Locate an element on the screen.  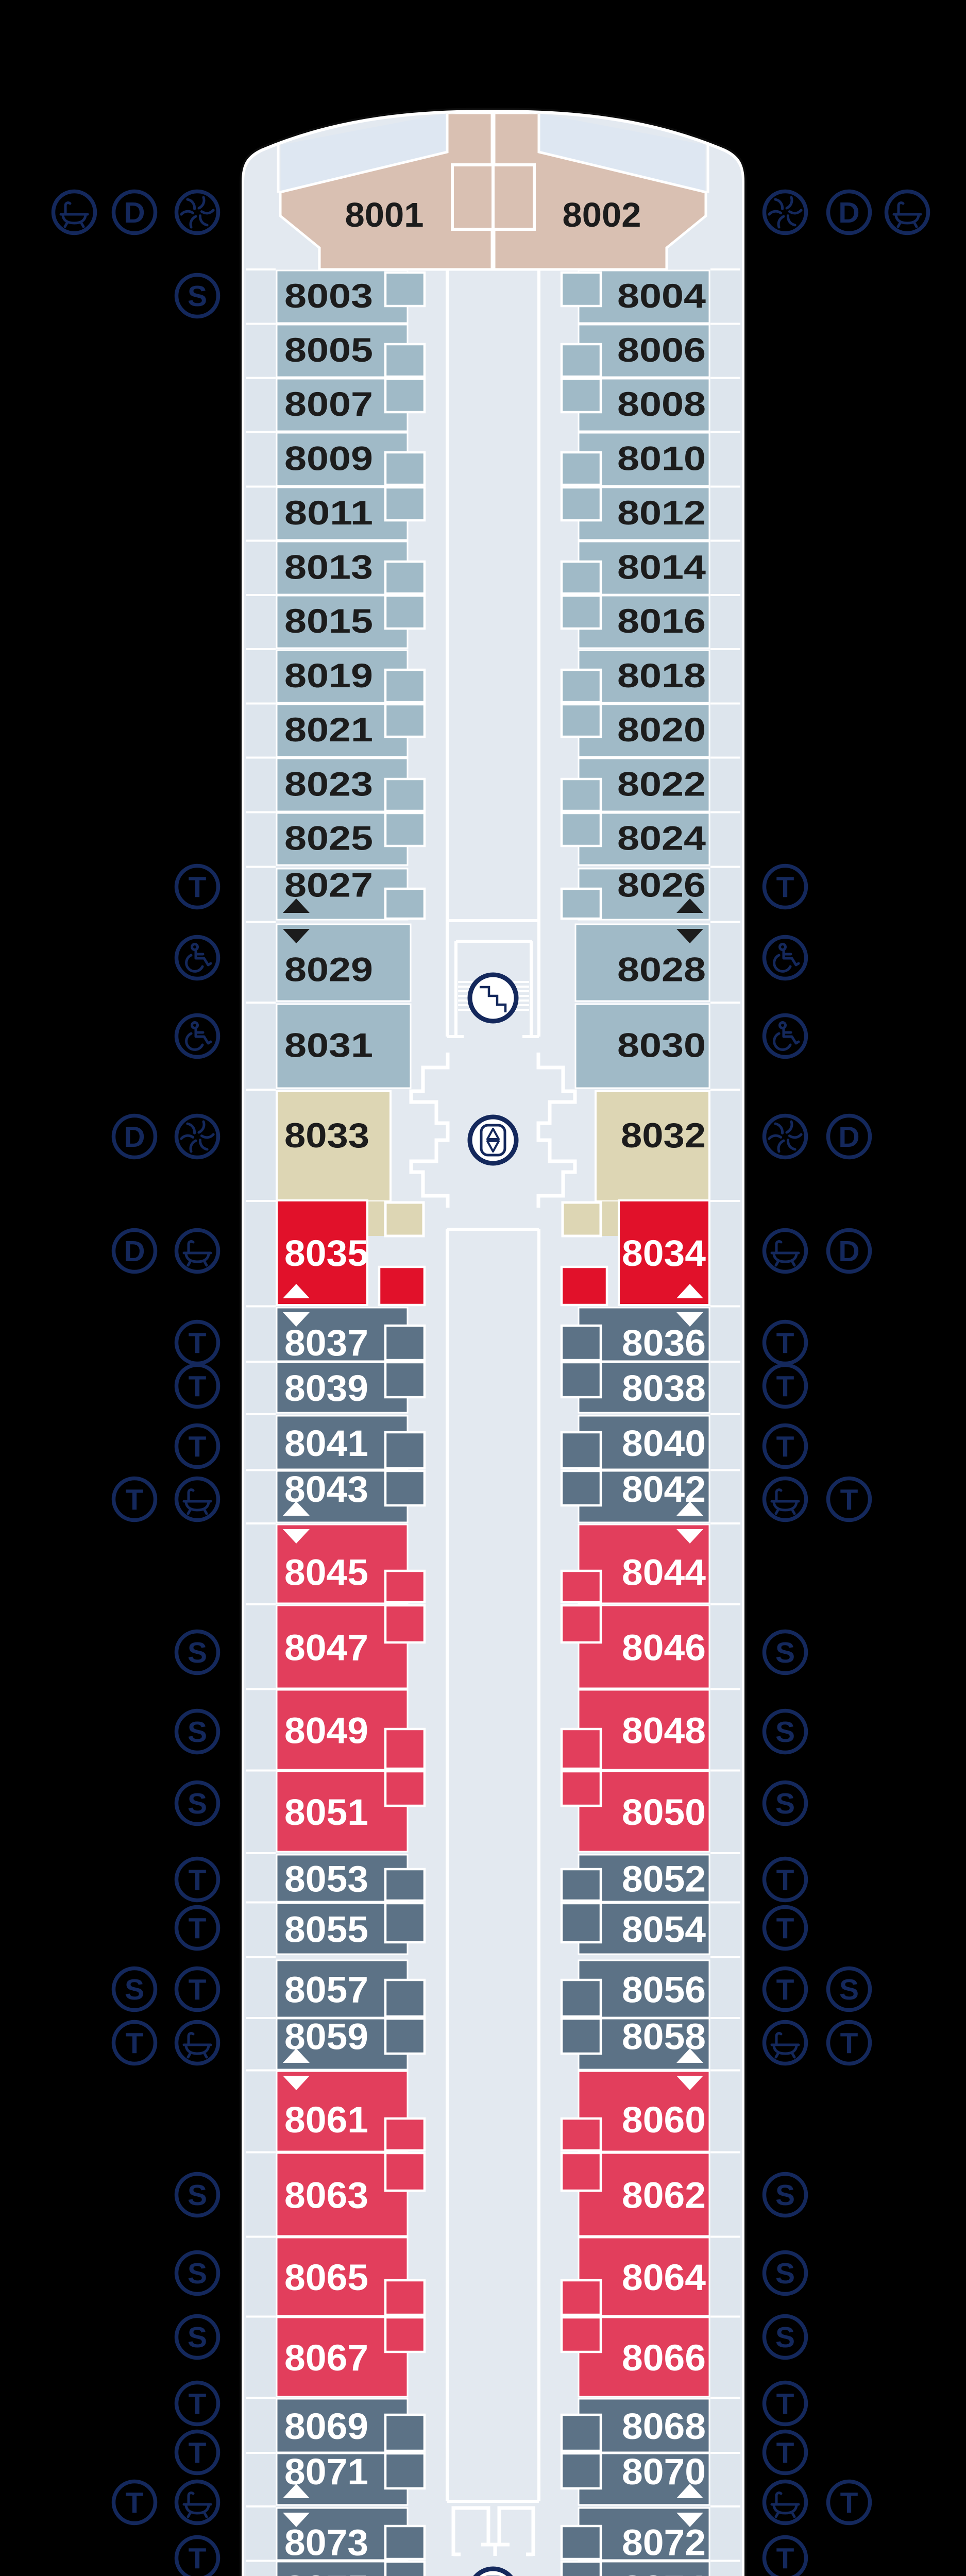
svg-text: 8007 is located at coordinates (328, 404).